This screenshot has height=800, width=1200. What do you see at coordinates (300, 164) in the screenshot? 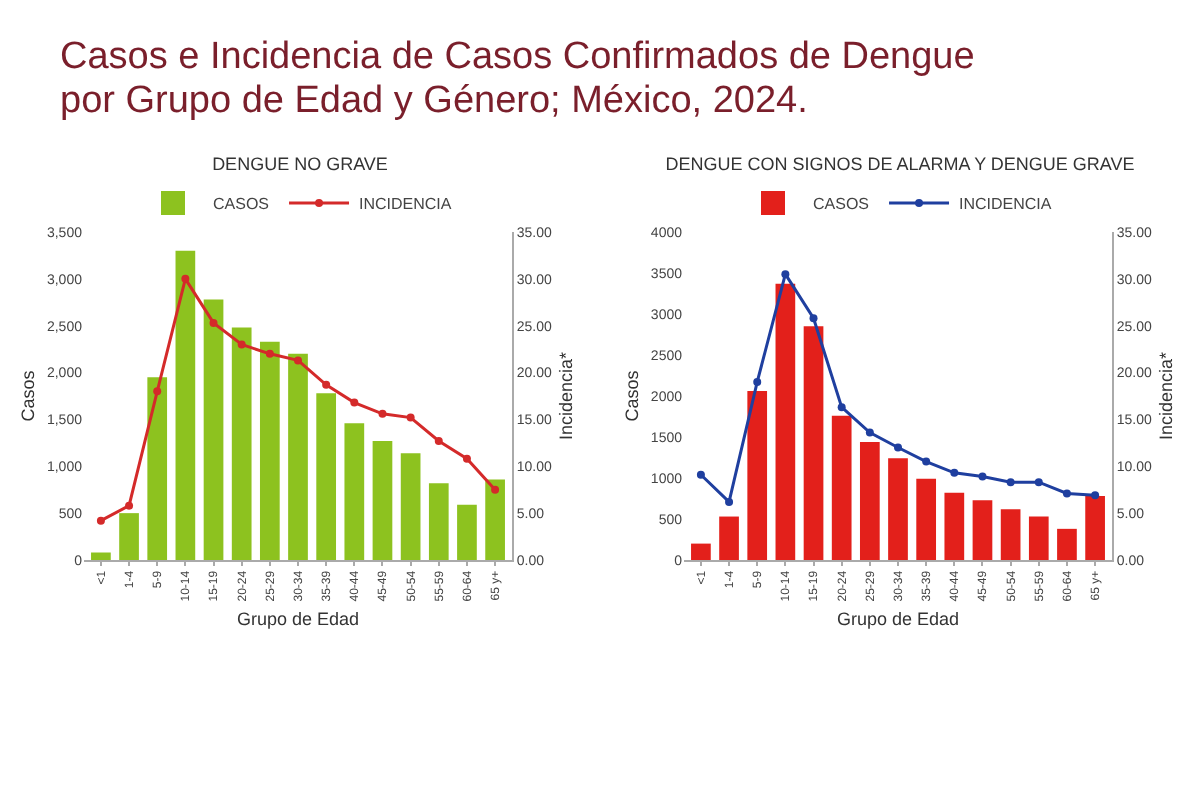
I see `chart-subtitle: DENGUE NO GRAVE` at bounding box center [300, 164].